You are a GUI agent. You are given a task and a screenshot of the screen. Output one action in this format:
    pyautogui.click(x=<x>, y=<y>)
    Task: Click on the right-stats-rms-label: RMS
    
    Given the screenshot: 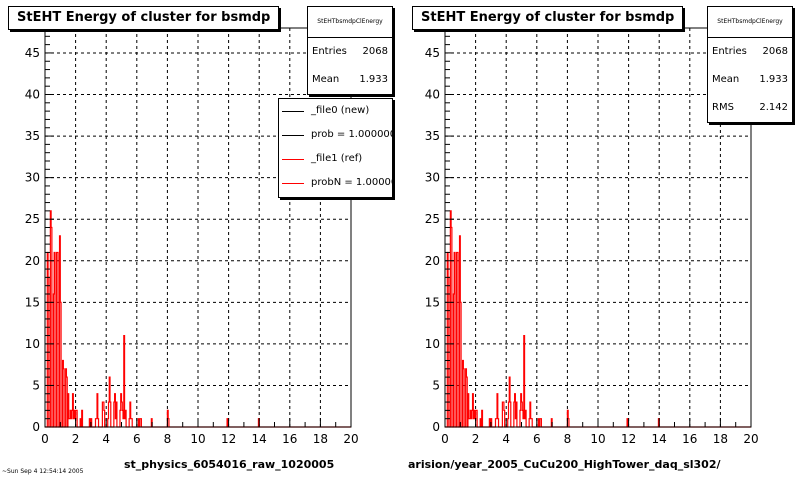 What is the action you would take?
    pyautogui.click(x=723, y=107)
    